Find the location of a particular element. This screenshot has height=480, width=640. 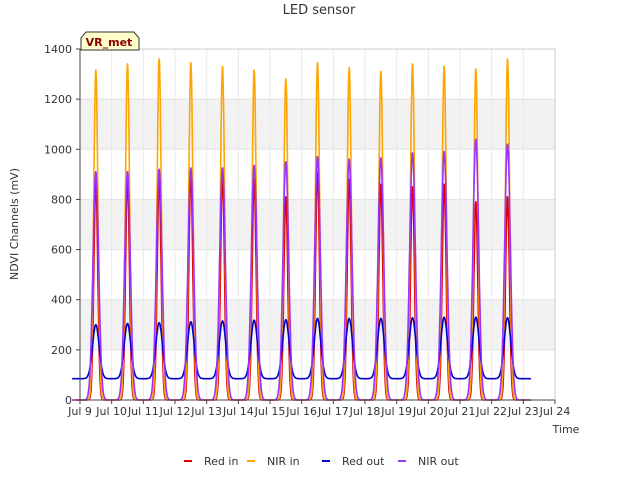

x-tick-label: Jul 9 is located at coordinates (79, 411).